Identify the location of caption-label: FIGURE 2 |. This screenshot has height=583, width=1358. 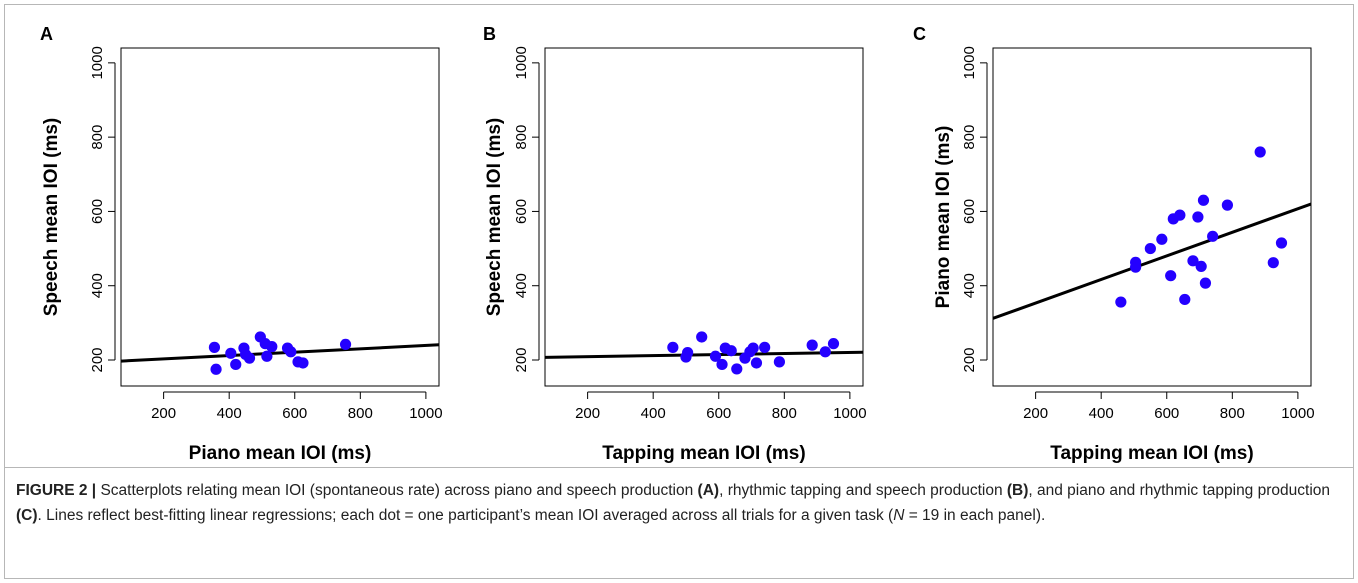
(56, 490).